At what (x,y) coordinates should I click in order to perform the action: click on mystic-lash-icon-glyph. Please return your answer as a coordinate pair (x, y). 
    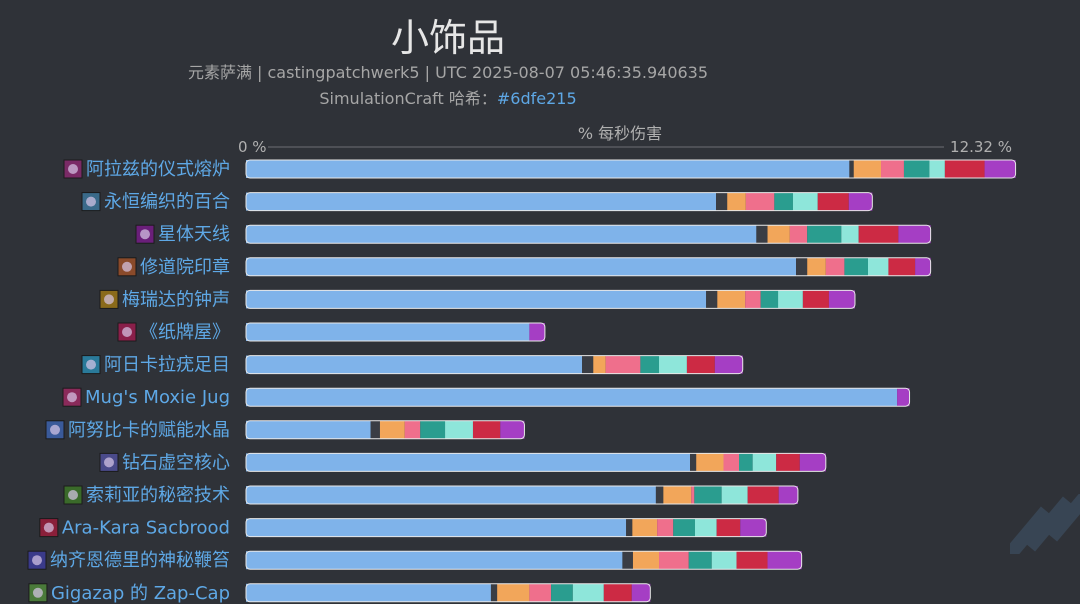
    Looking at the image, I should click on (37, 560).